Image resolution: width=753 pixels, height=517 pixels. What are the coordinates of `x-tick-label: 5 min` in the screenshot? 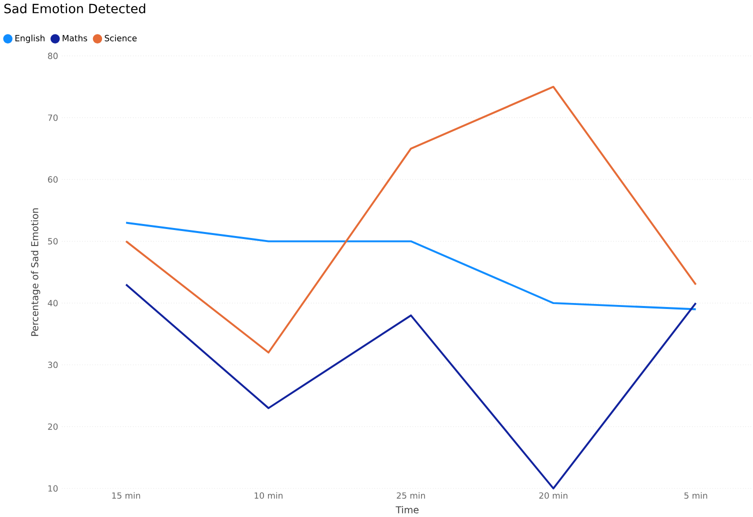 It's located at (696, 495).